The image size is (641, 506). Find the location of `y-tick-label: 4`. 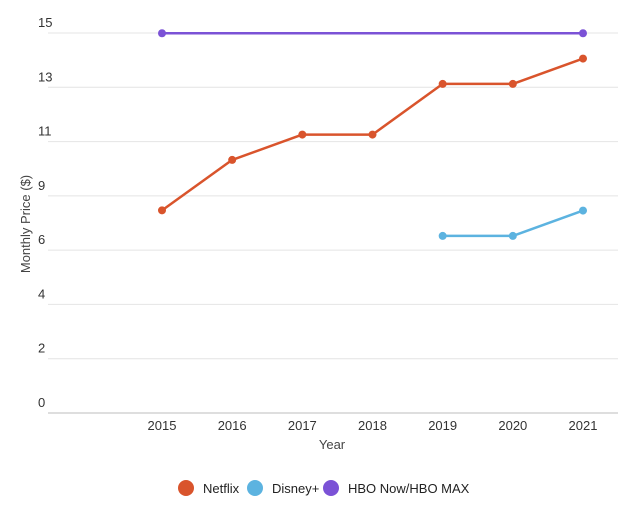

y-tick-label: 4 is located at coordinates (41, 293).